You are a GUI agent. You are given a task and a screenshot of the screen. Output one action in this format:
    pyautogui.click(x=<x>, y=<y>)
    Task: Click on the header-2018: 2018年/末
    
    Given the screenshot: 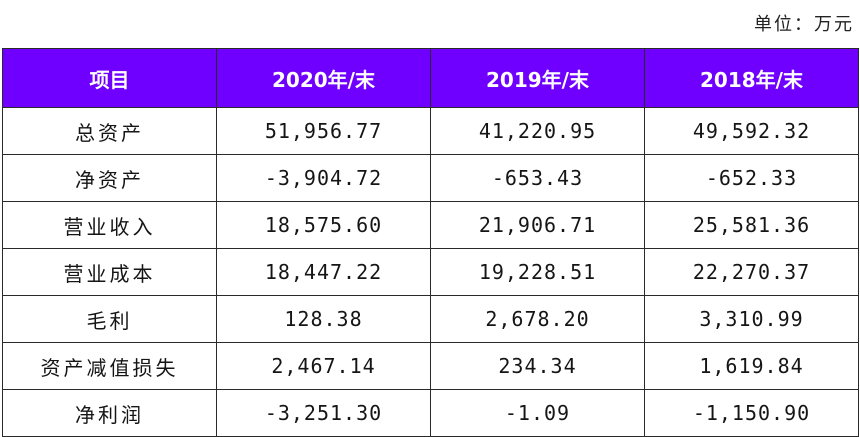 What is the action you would take?
    pyautogui.click(x=751, y=78)
    